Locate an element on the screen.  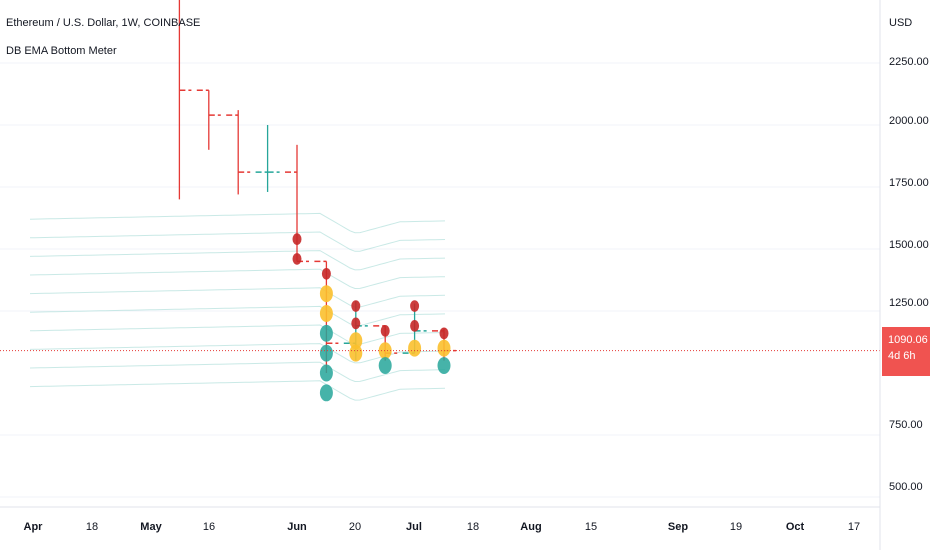
time-tick-label: 19 is located at coordinates (736, 527).